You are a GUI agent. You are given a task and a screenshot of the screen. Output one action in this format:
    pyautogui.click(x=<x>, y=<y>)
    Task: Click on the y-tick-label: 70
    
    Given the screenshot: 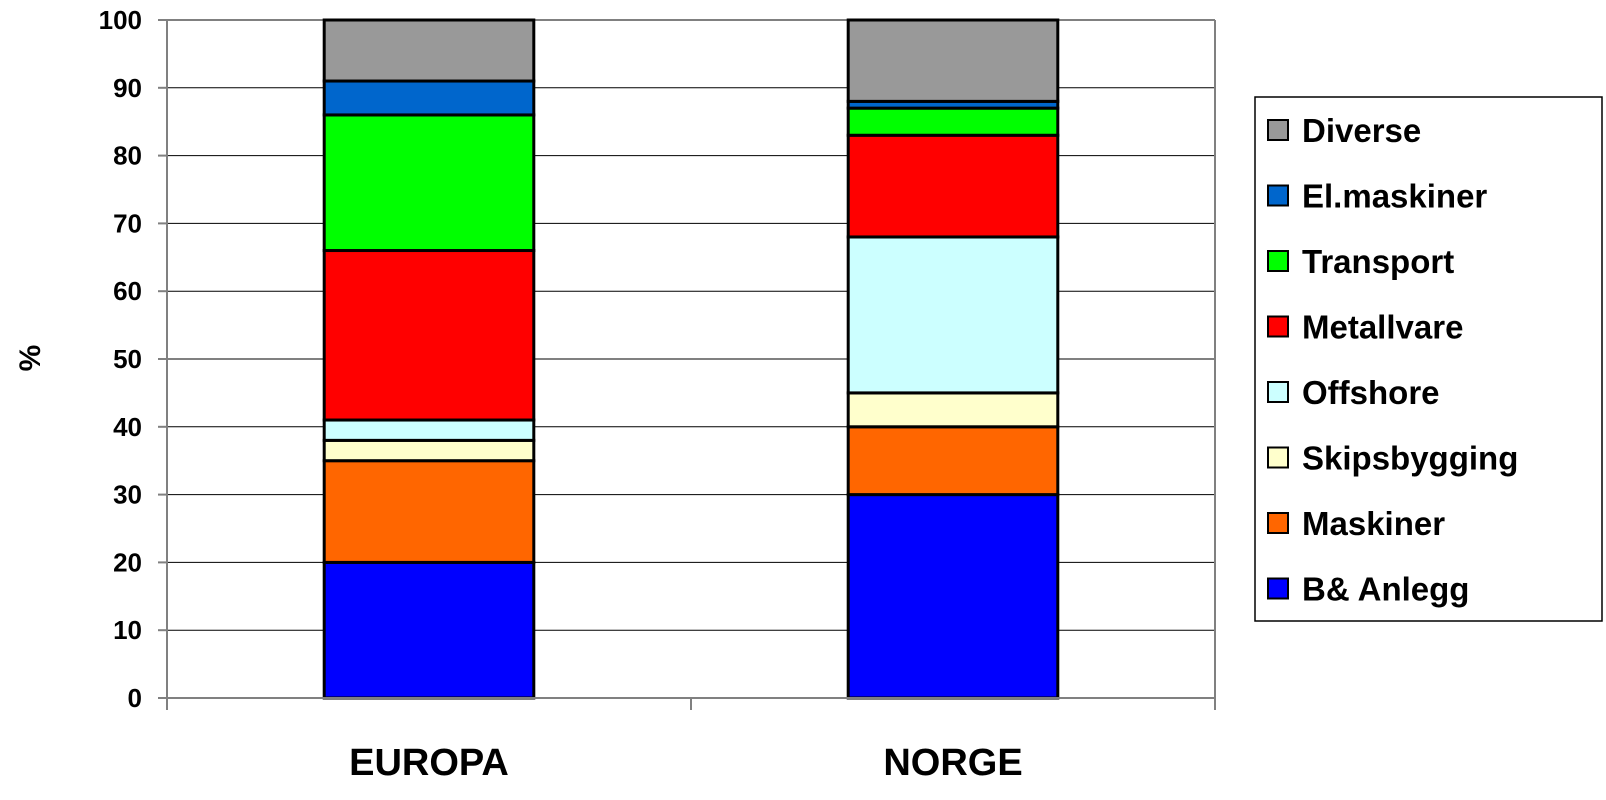 What is the action you would take?
    pyautogui.click(x=127, y=223)
    